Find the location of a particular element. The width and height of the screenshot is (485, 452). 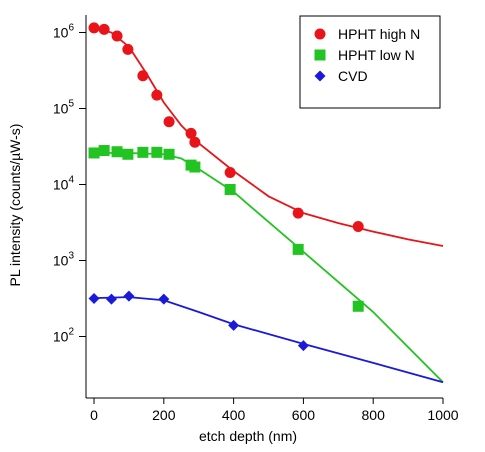

y-tick-exponent: 6 is located at coordinates (71, 28).